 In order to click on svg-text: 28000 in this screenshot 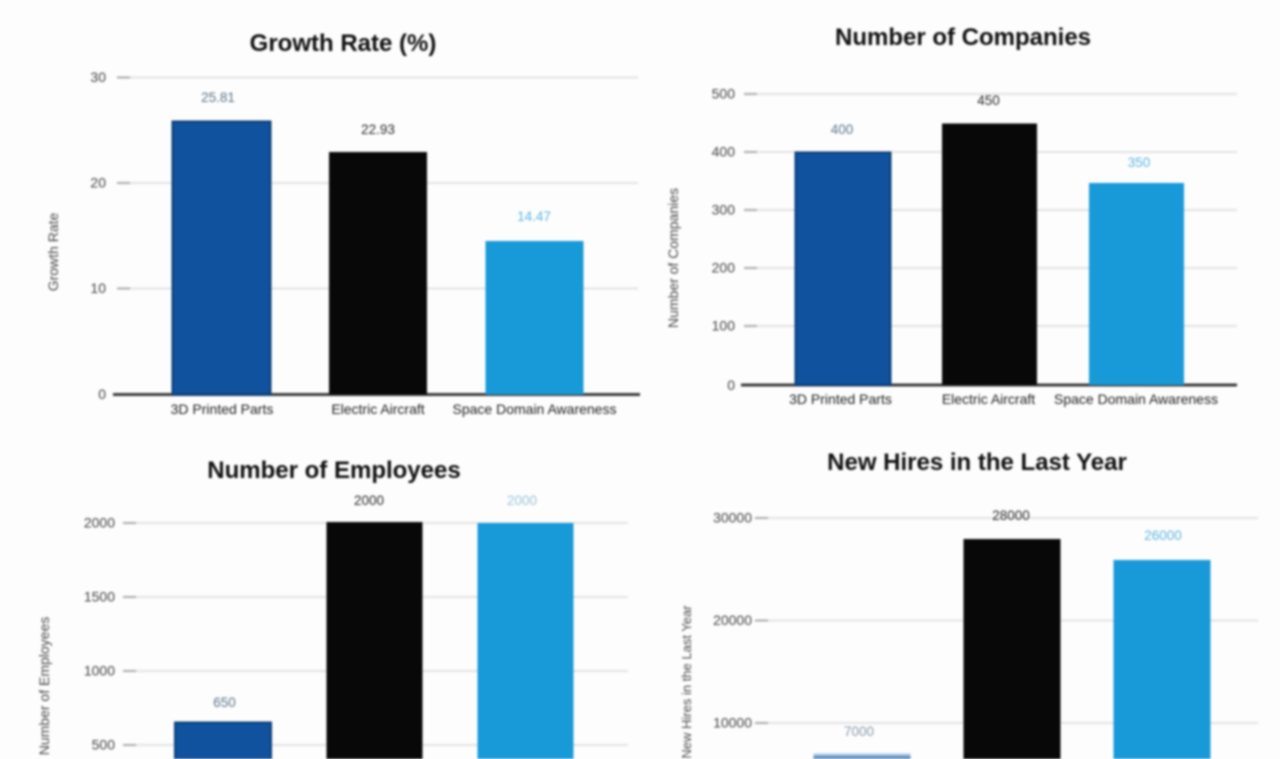, I will do `click(1011, 515)`.